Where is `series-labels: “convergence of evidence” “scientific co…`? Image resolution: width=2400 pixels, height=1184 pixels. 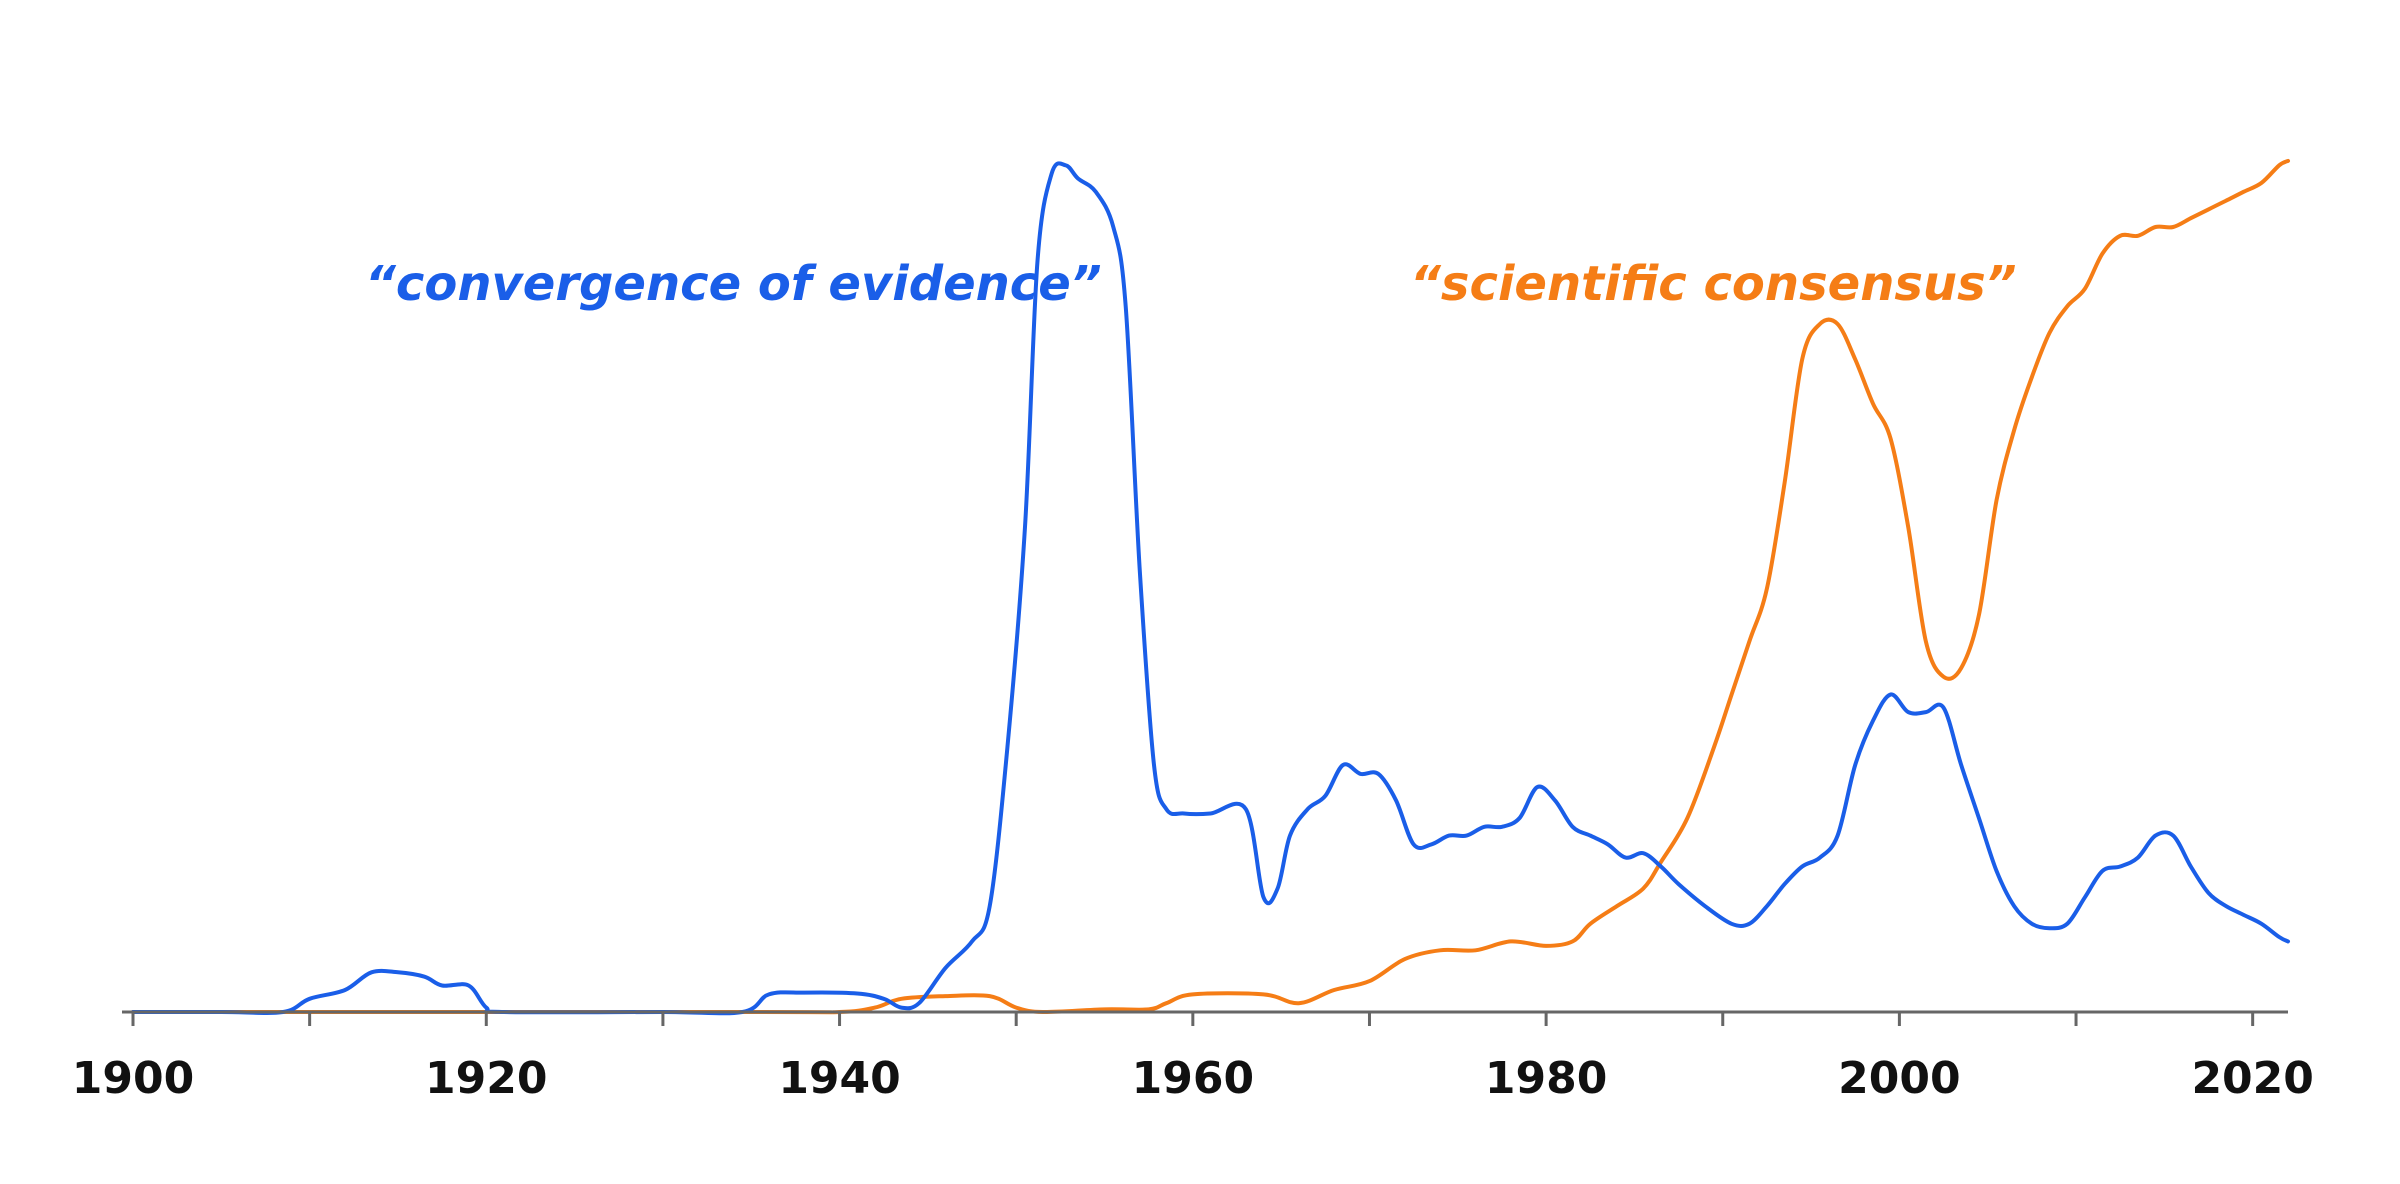 series-labels: “convergence of evidence” “scientific co… is located at coordinates (1191, 284).